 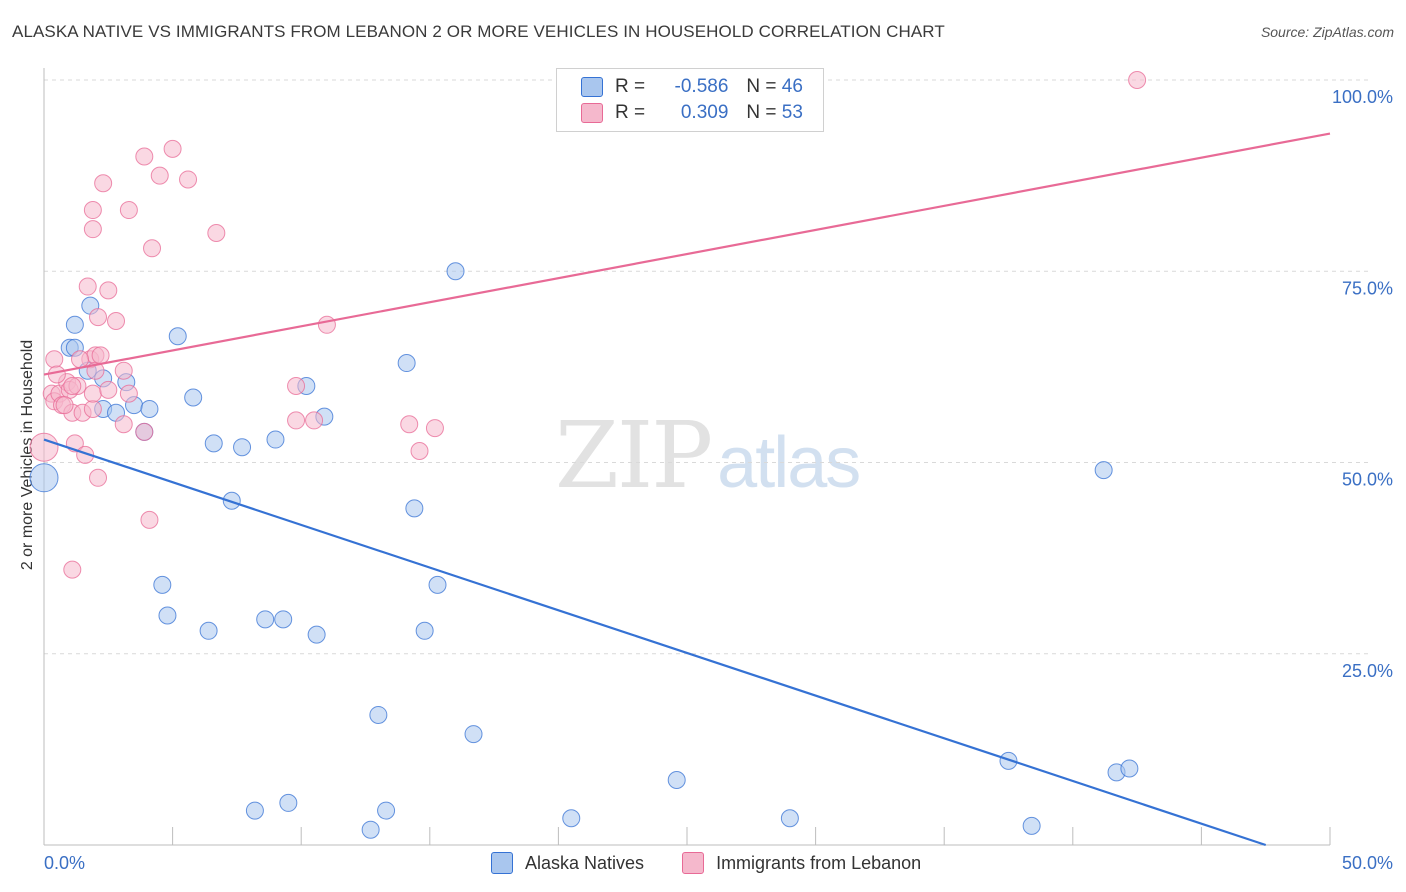 I want to click on watermark-main: ZIP, so click(x=634, y=455).